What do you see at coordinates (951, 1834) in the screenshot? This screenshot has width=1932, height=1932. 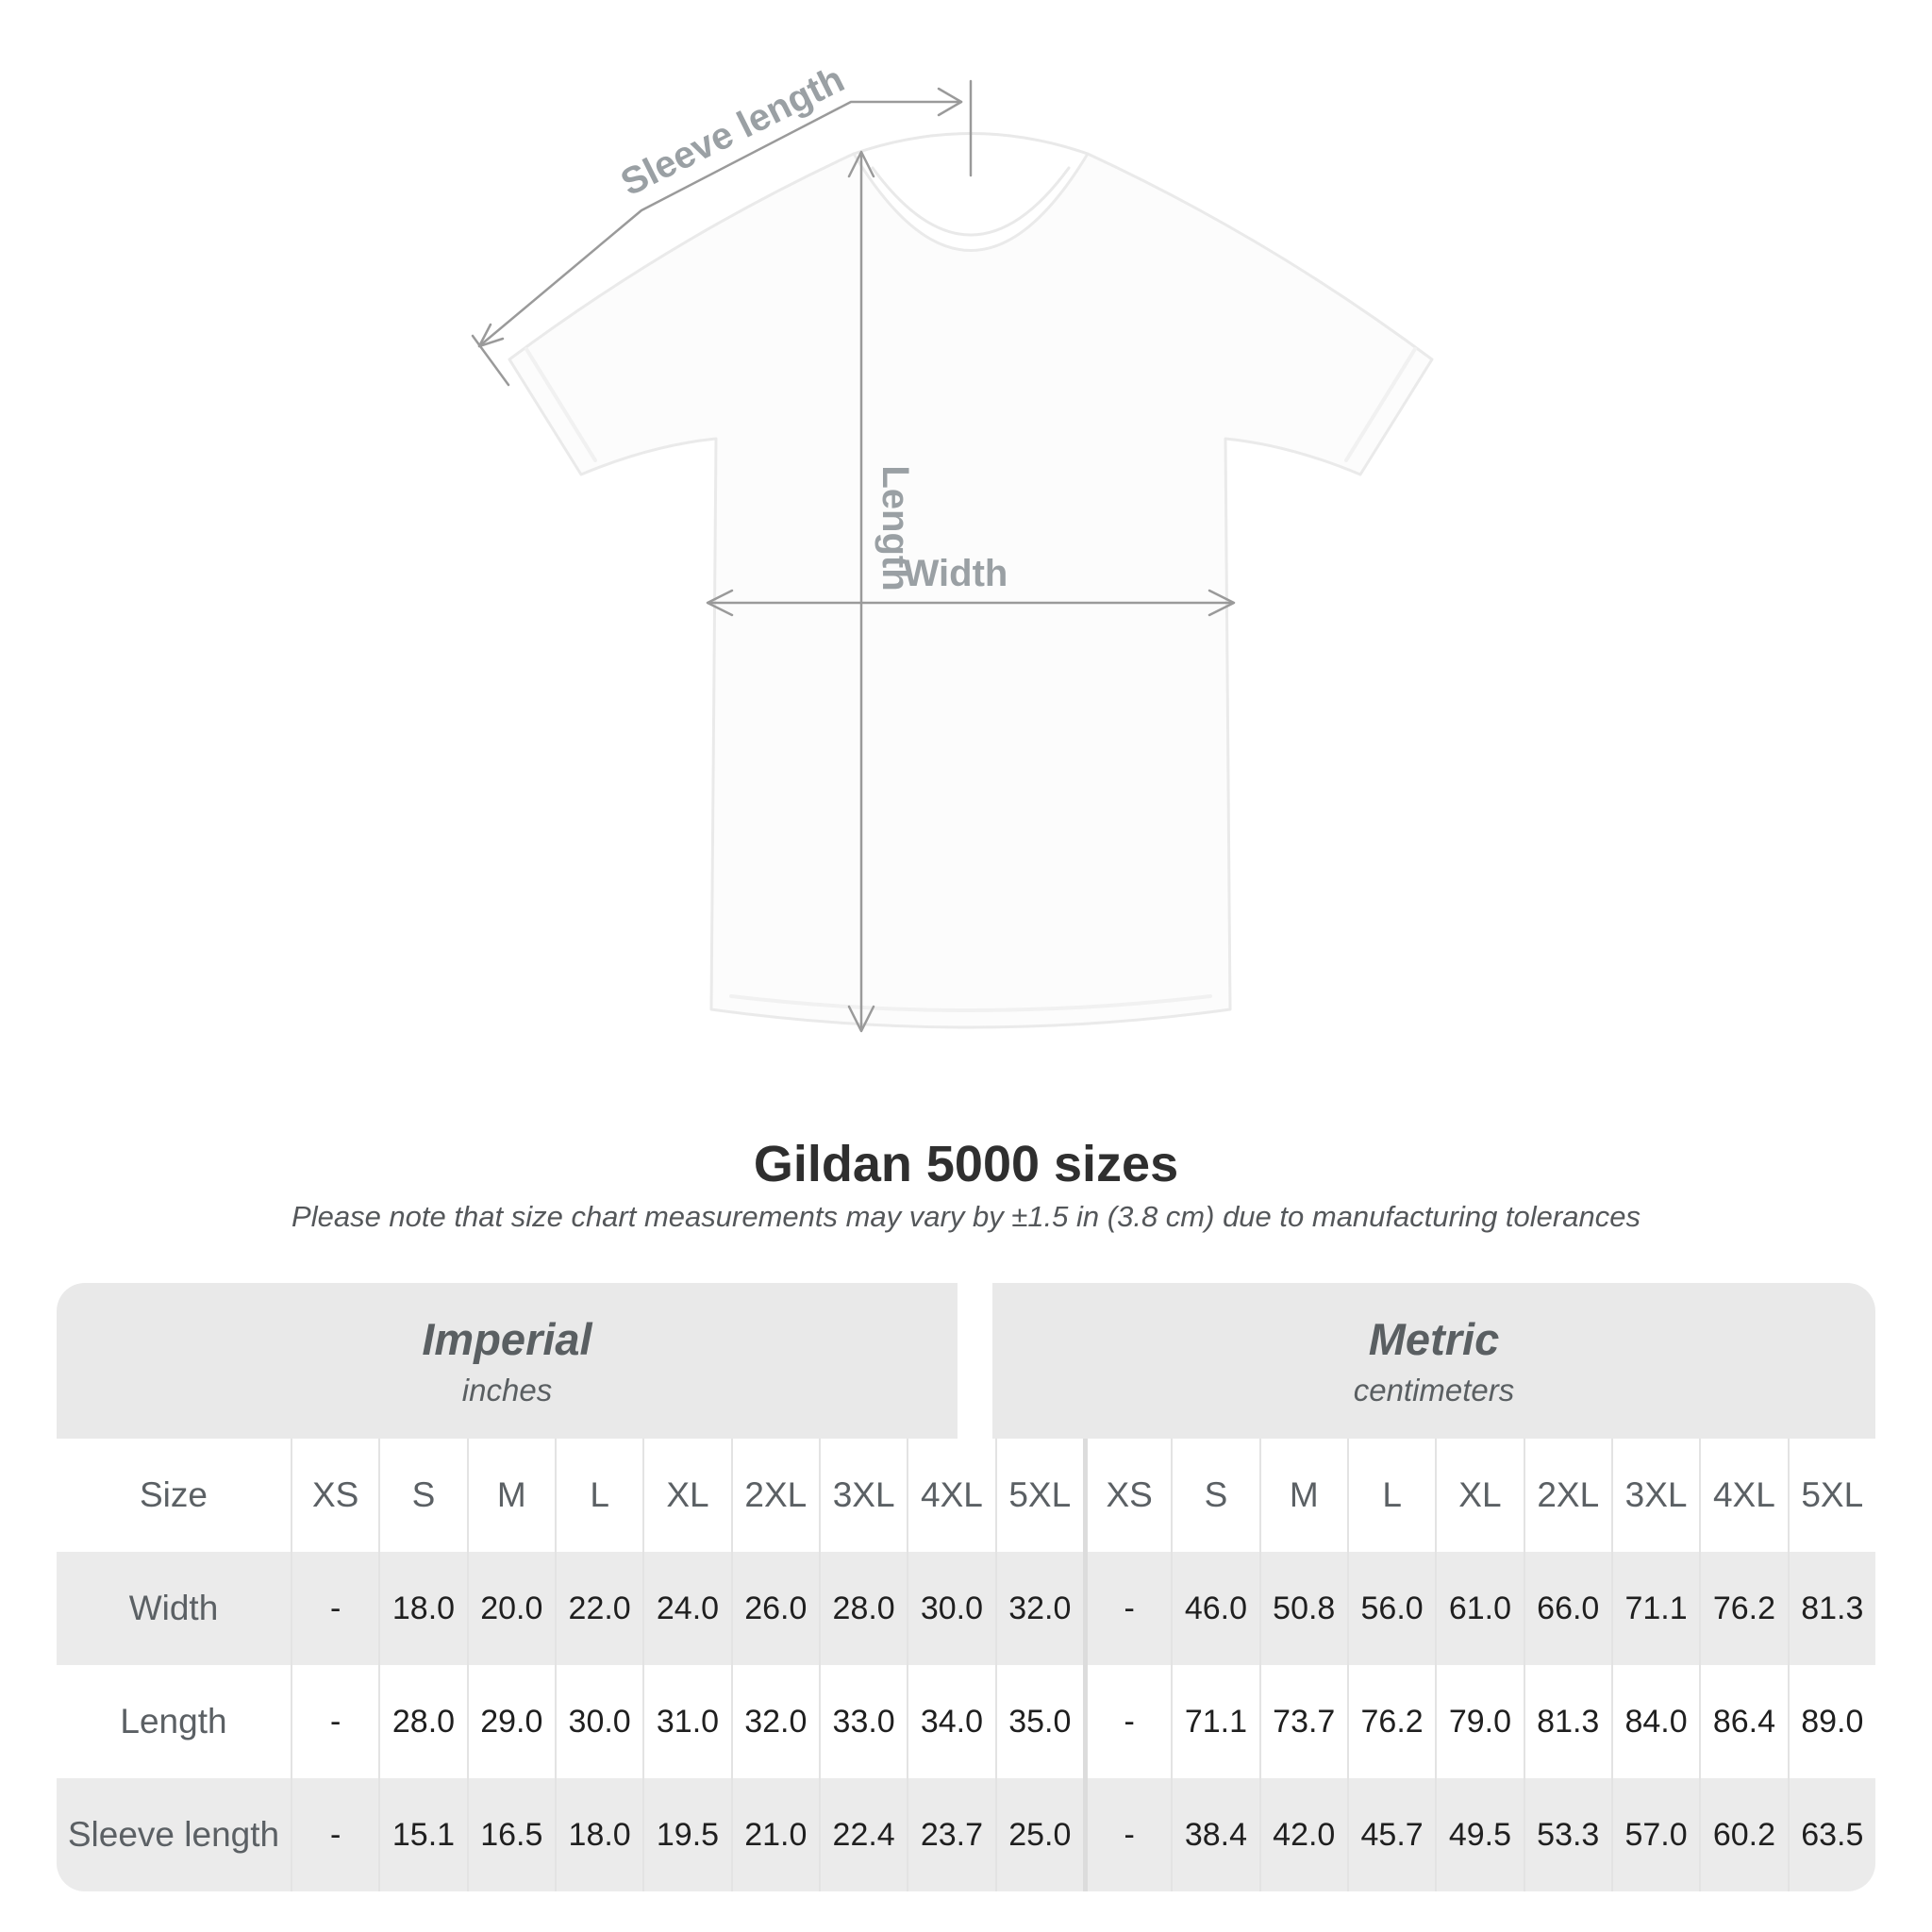 I see `value-cell: 23.7` at bounding box center [951, 1834].